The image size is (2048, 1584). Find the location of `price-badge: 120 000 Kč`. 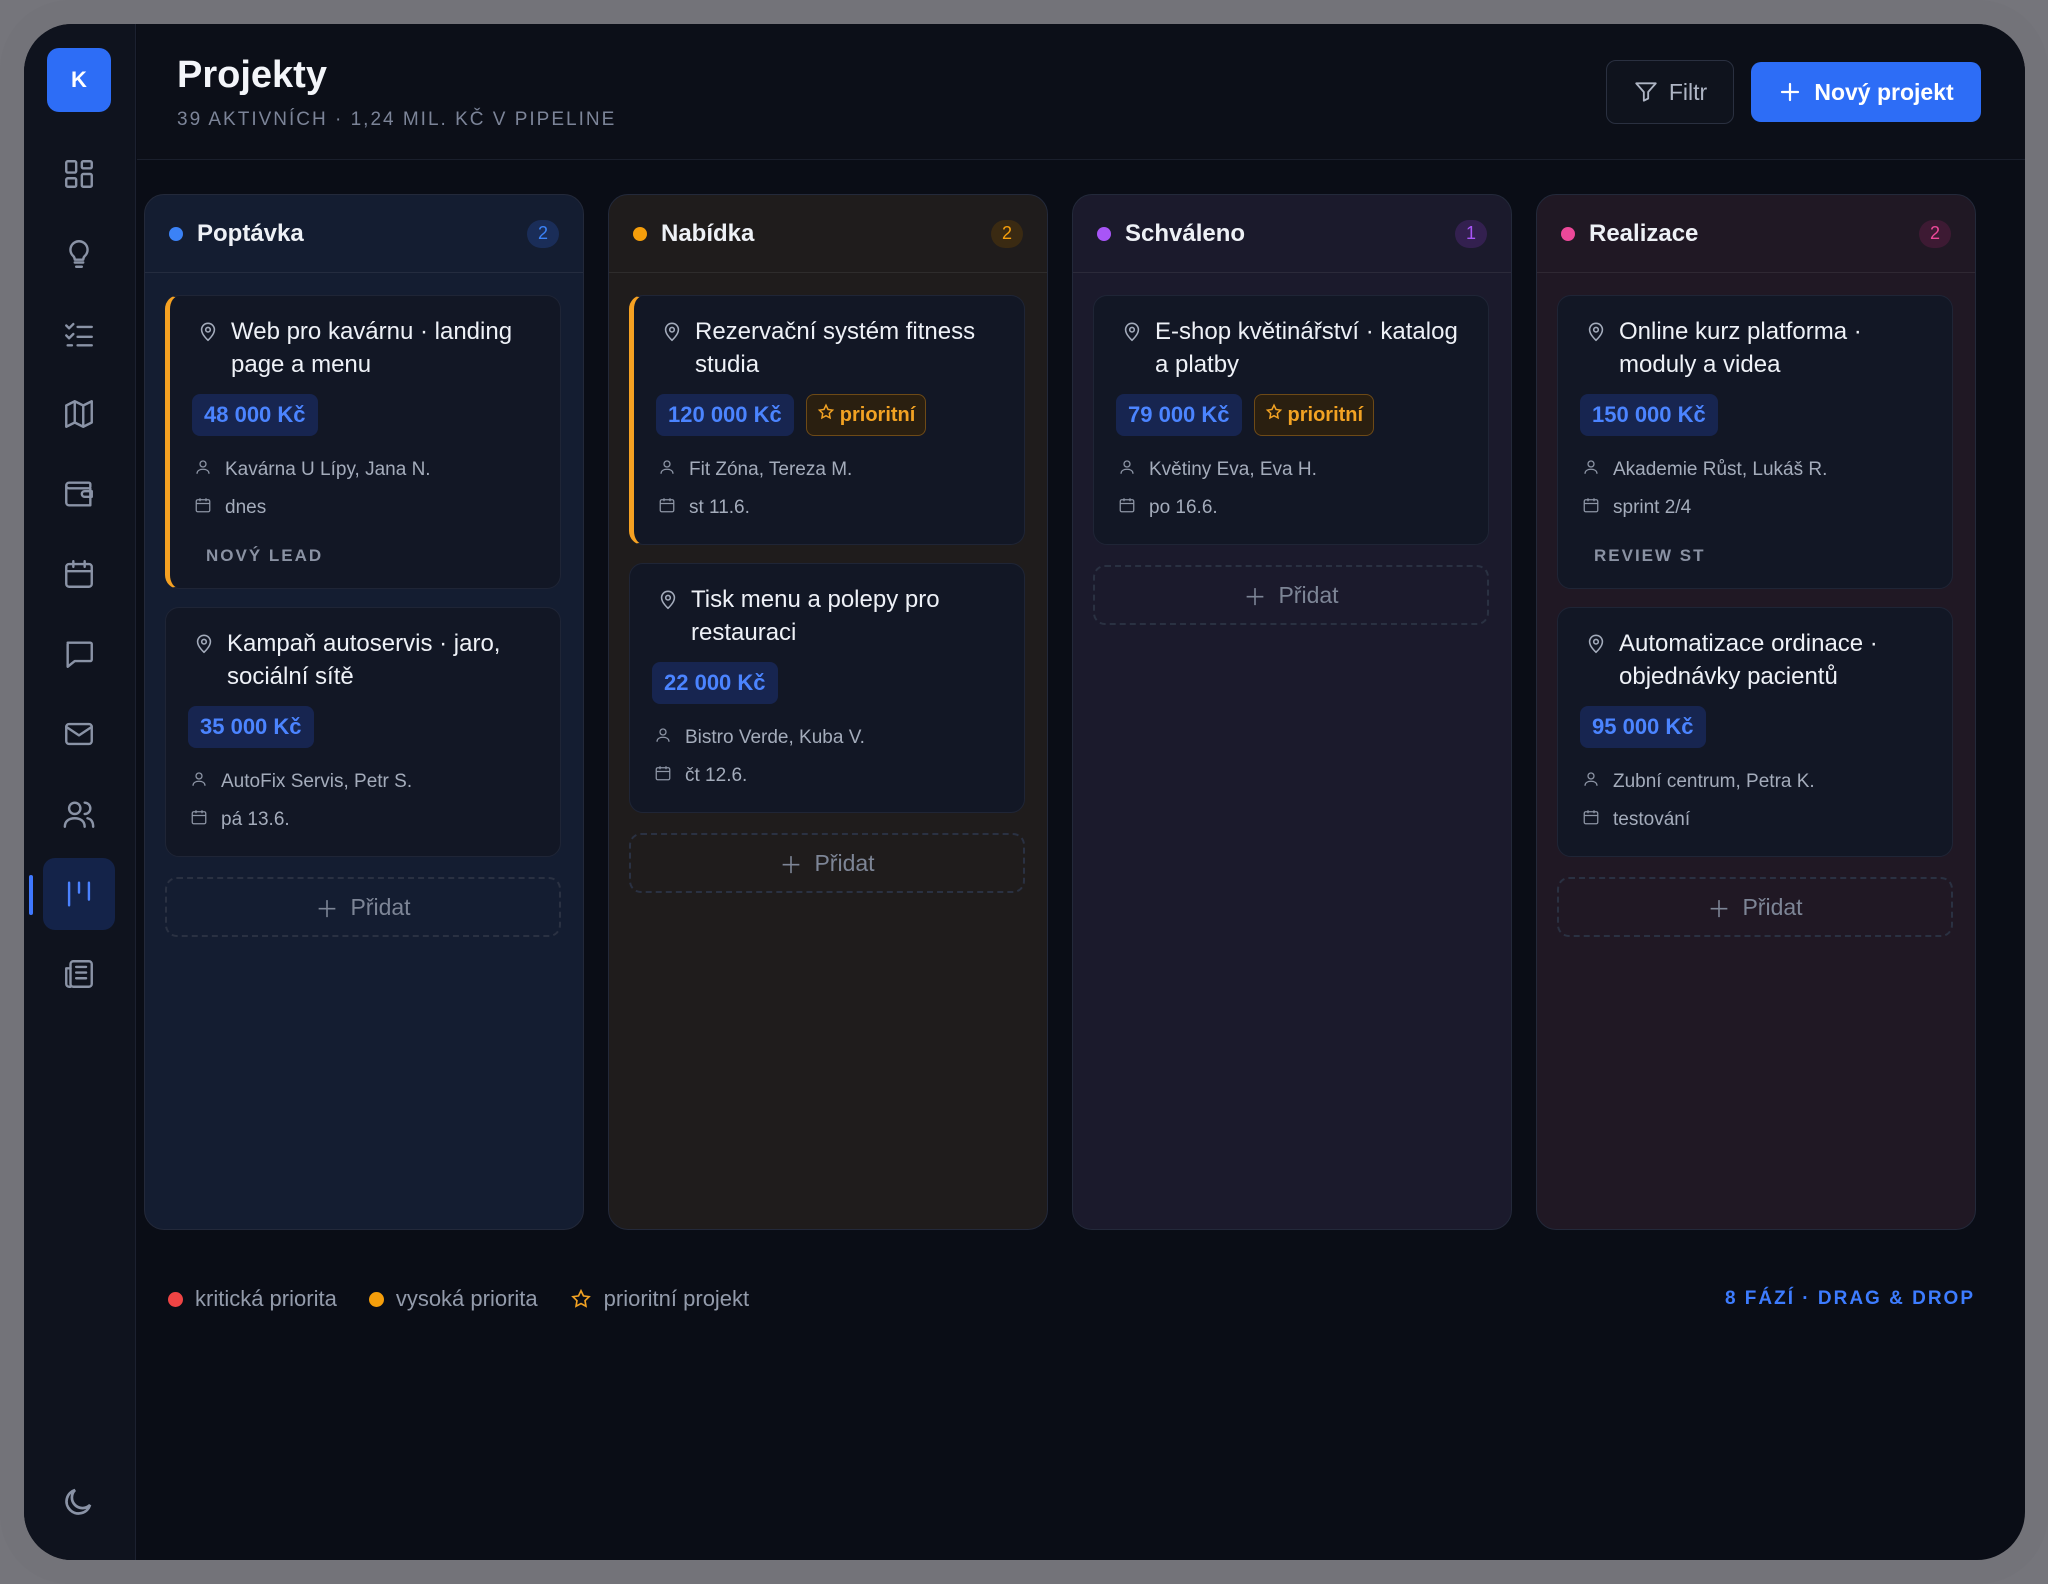

price-badge: 120 000 Kč is located at coordinates (725, 415).